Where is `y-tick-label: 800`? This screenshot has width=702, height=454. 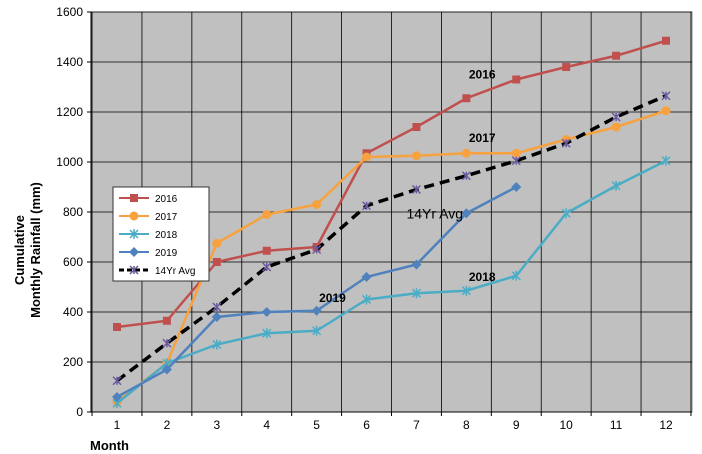
y-tick-label: 800 is located at coordinates (73, 212).